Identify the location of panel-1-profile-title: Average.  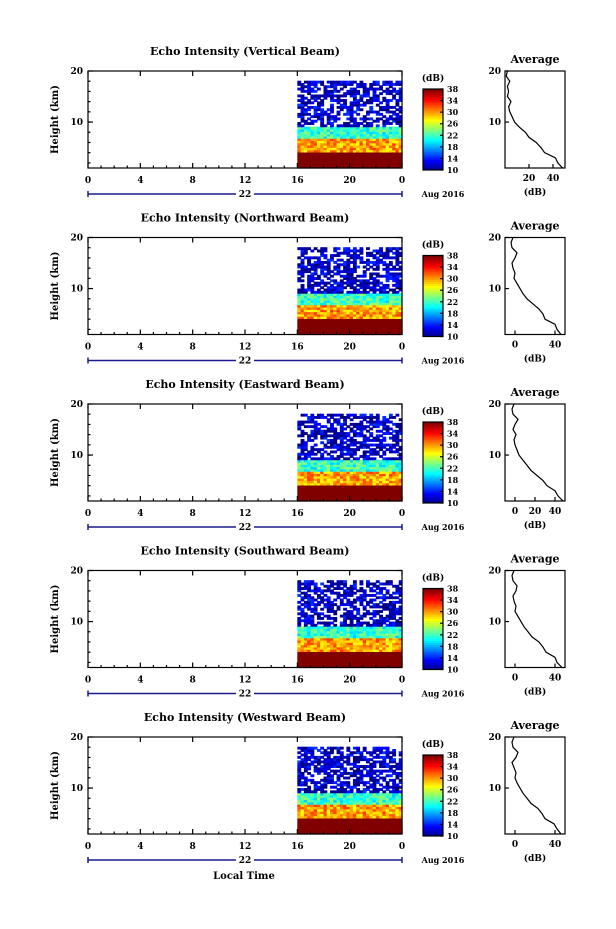
(534, 59).